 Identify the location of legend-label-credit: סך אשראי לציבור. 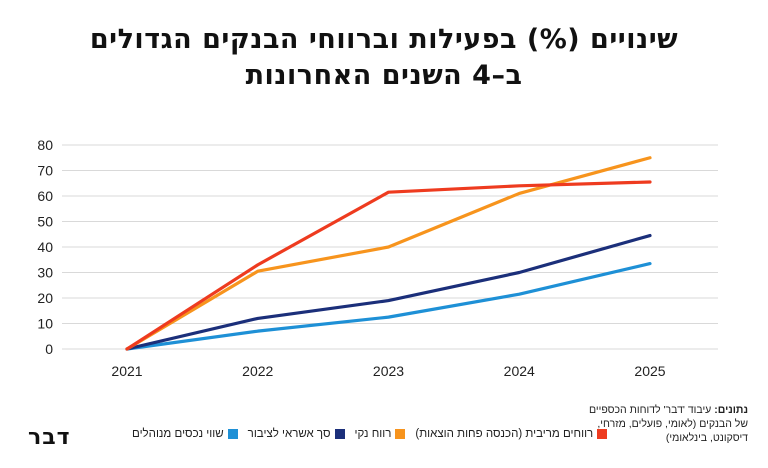
(289, 434).